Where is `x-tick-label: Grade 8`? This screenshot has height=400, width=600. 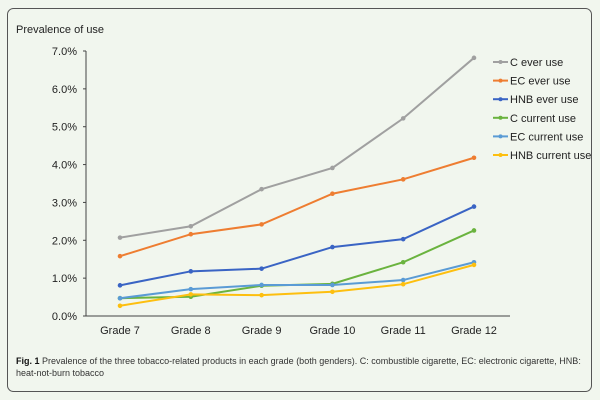
x-tick-label: Grade 8 is located at coordinates (191, 331).